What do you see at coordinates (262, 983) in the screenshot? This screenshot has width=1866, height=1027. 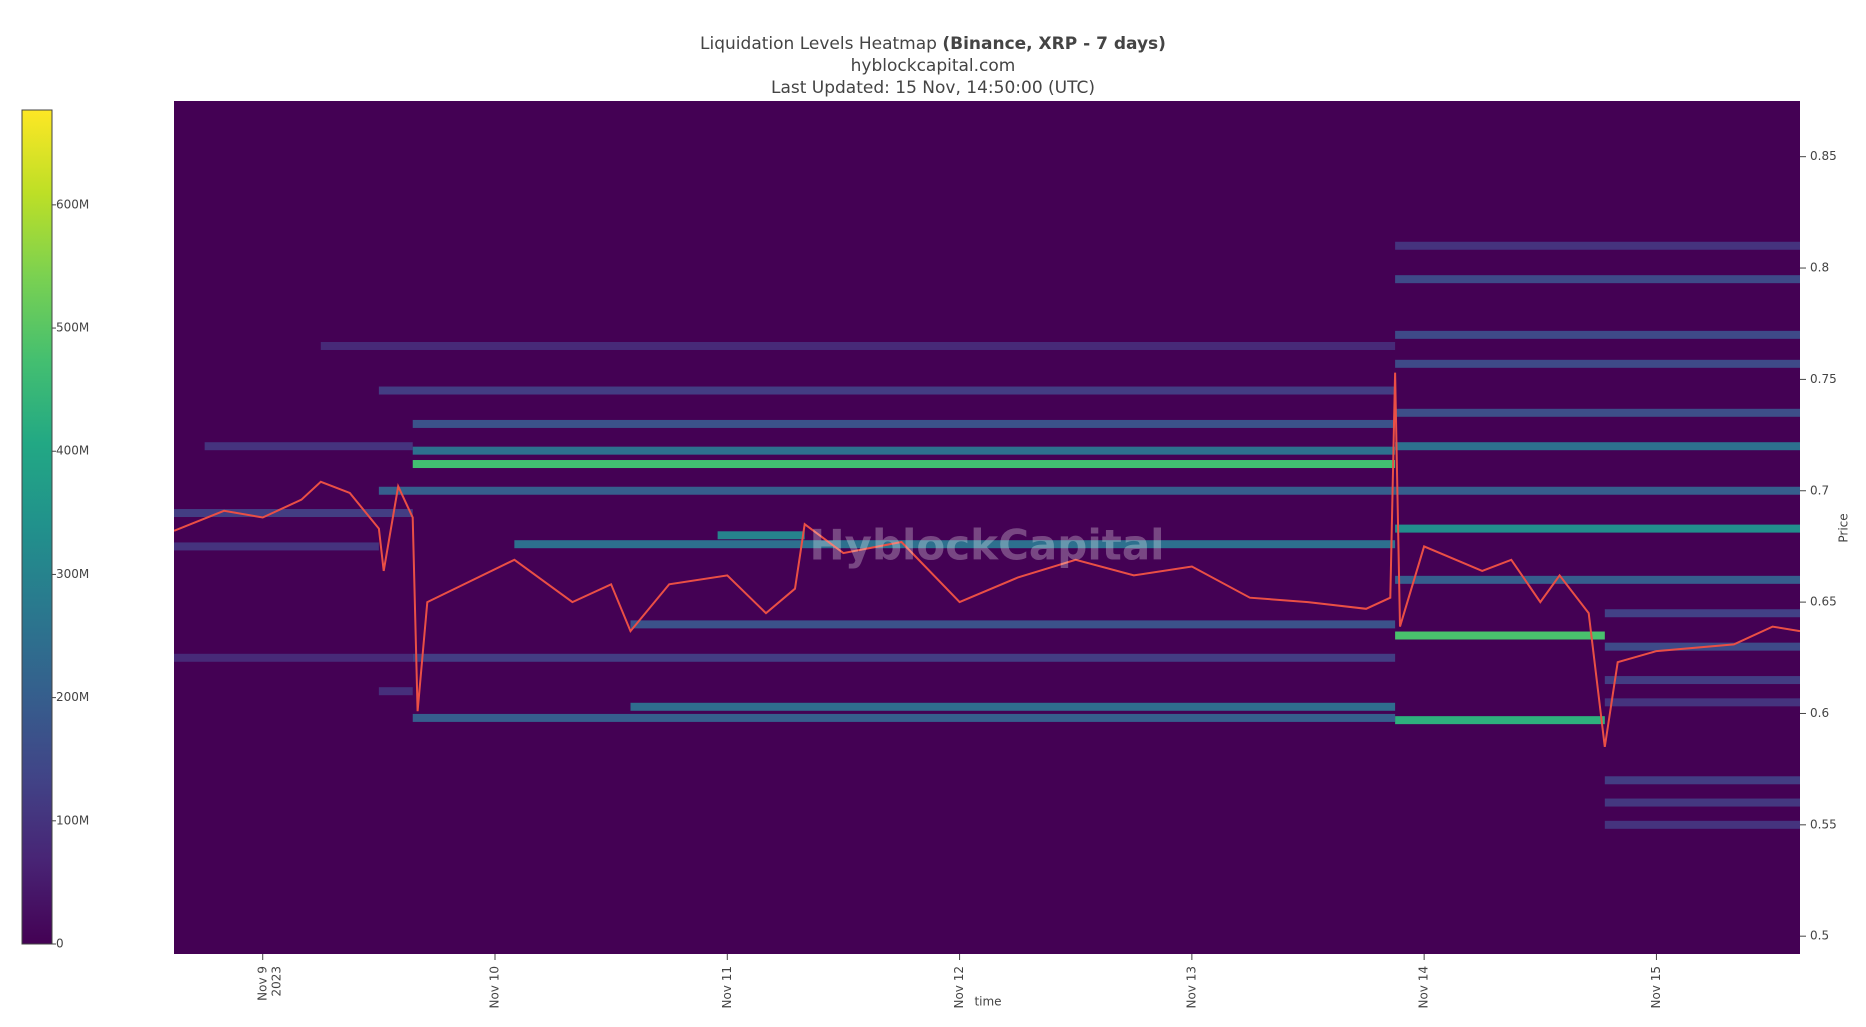 I see `tick-label-line: Nov 9` at bounding box center [262, 983].